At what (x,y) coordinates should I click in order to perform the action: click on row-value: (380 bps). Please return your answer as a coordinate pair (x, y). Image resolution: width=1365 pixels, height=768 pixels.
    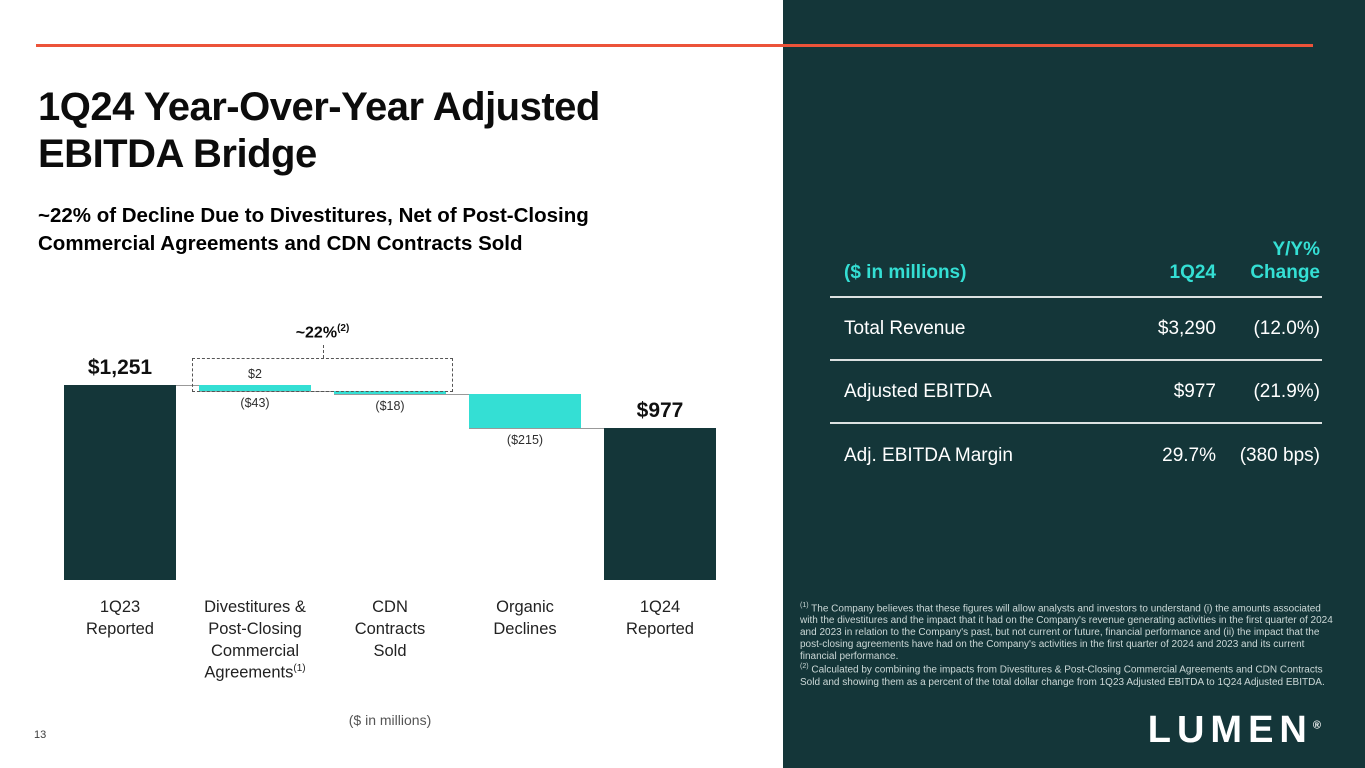
    Looking at the image, I should click on (1279, 456).